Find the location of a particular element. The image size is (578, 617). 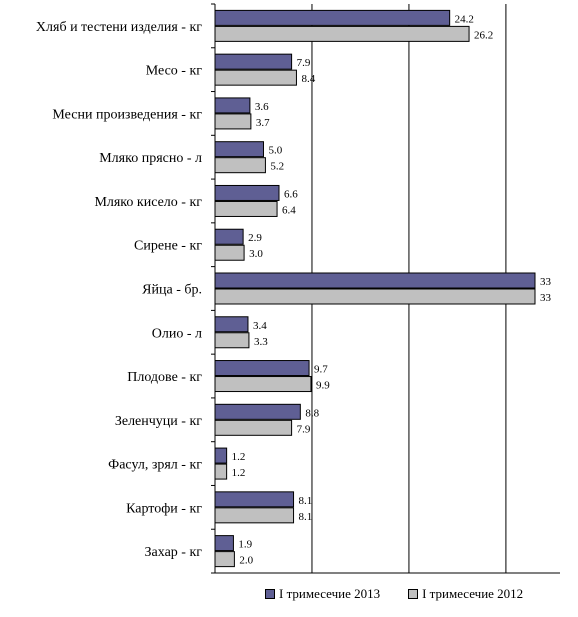

legend-item-2013: I тримесечие 2013 is located at coordinates (322, 594).